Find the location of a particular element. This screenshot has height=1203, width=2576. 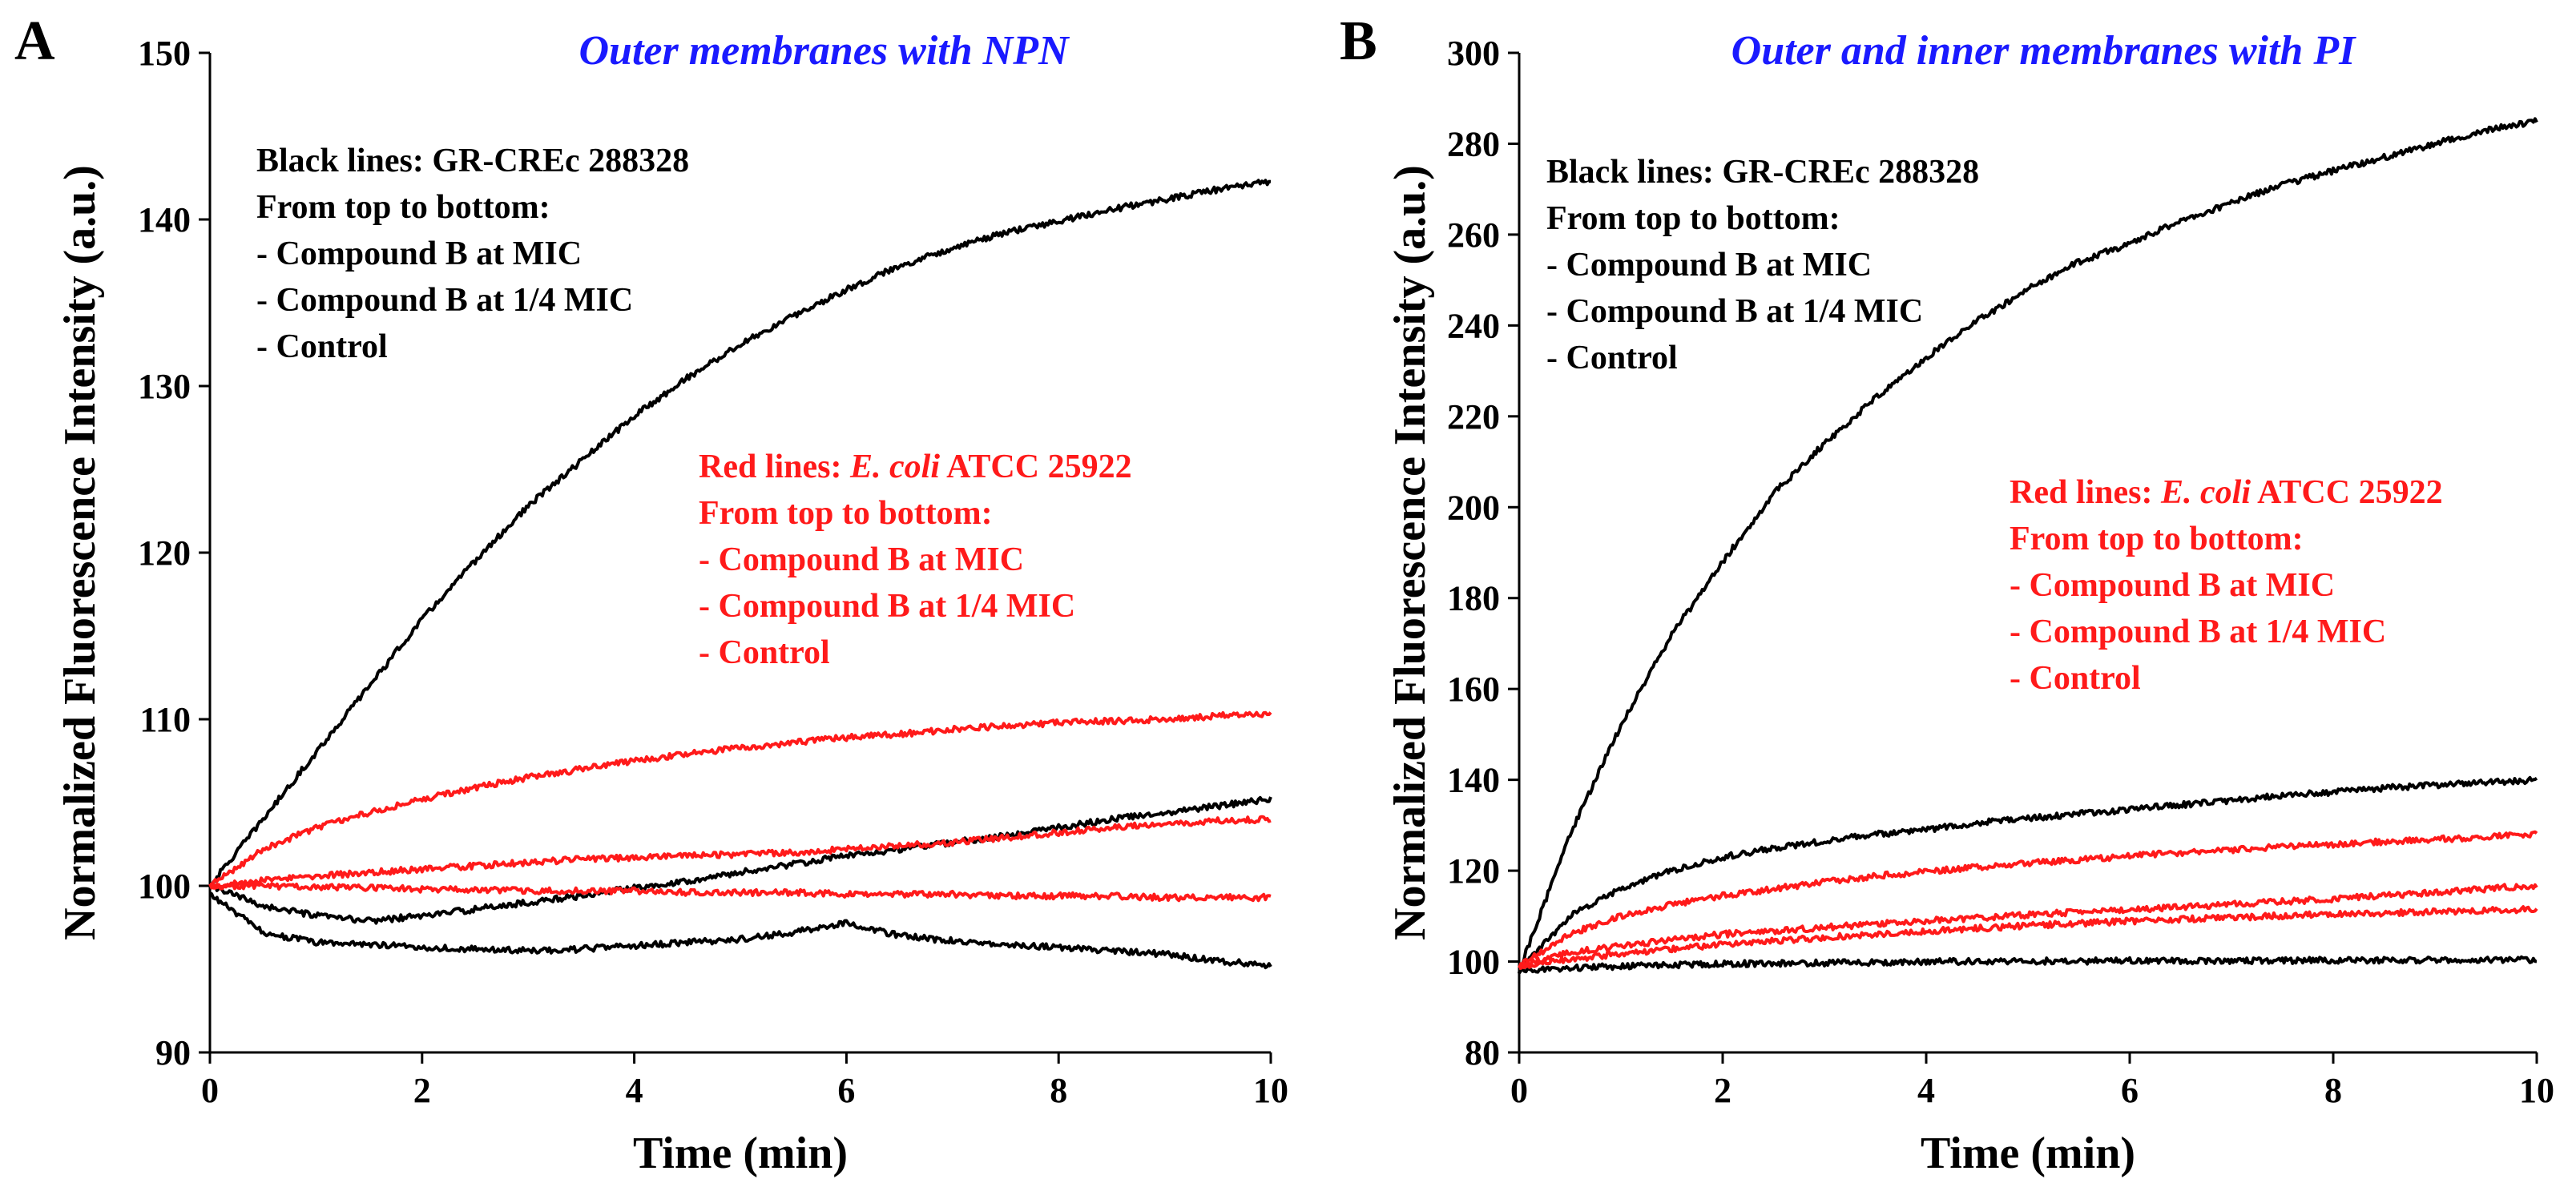

panel-a-letter: A is located at coordinates (34, 41).